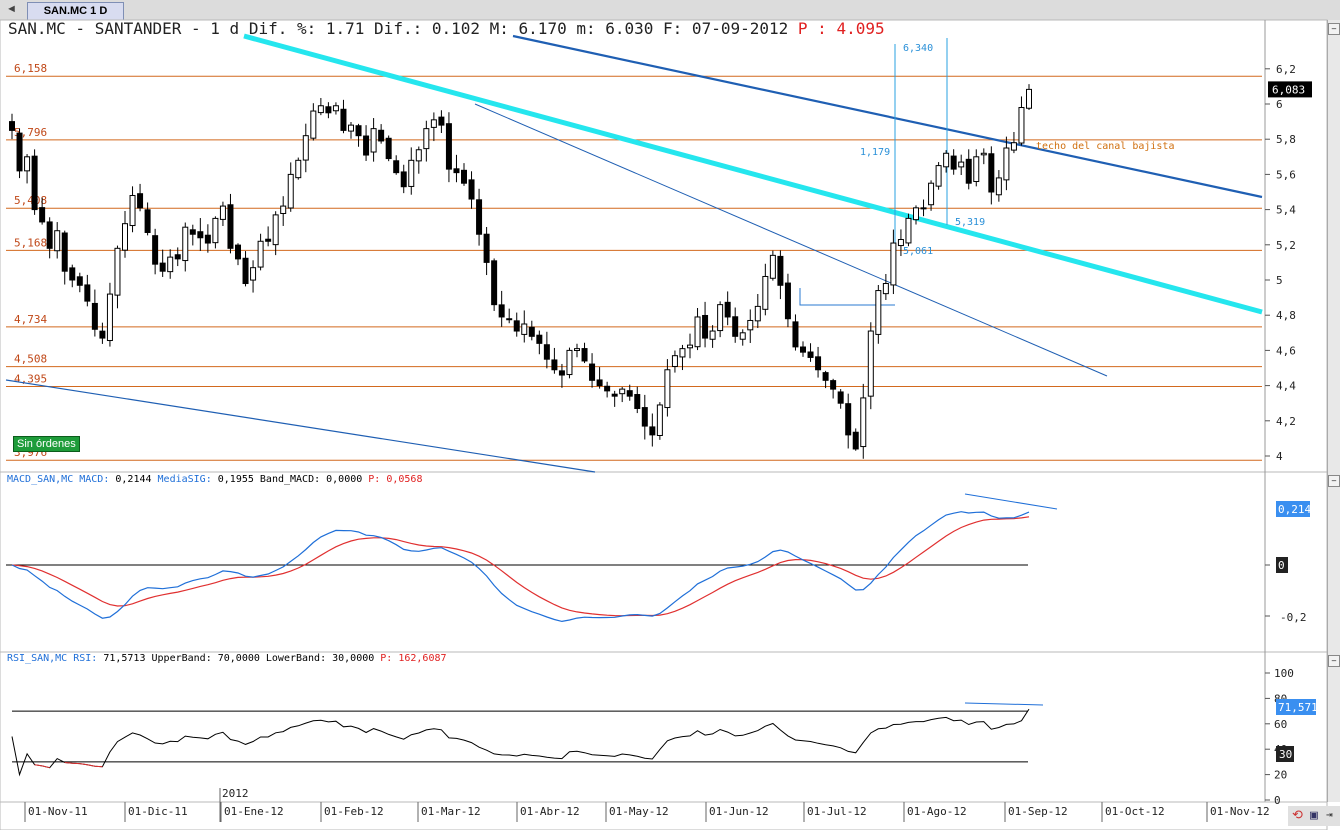 The height and width of the screenshot is (830, 1340). Describe the element at coordinates (1334, 29) in the screenshot. I see `price-pane-minimize-icon: –` at that location.